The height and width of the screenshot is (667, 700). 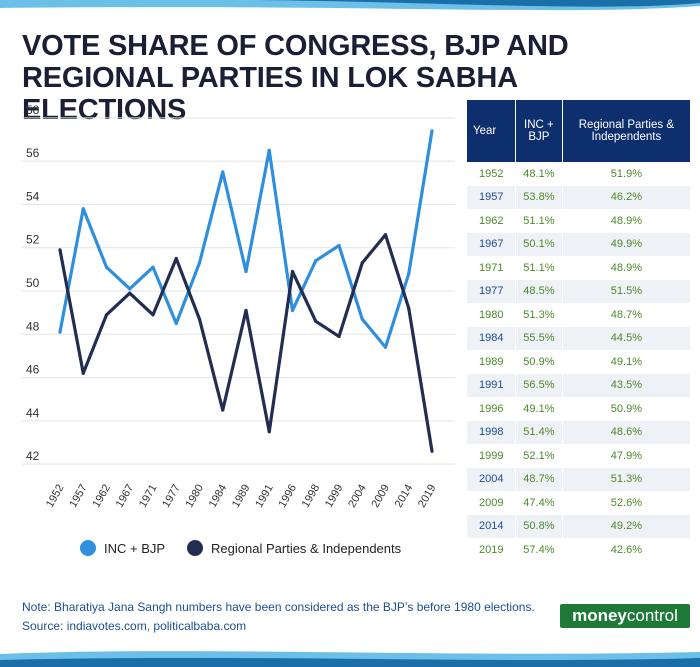 I want to click on x-tick-label: 1957, so click(x=78, y=496).